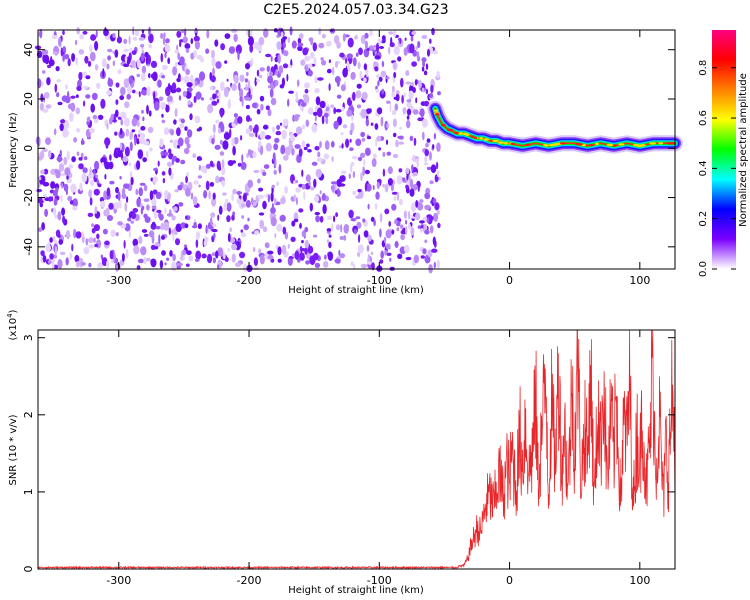 Image resolution: width=750 pixels, height=600 pixels. What do you see at coordinates (639, 580) in the screenshot?
I see `x-tick-label: 100` at bounding box center [639, 580].